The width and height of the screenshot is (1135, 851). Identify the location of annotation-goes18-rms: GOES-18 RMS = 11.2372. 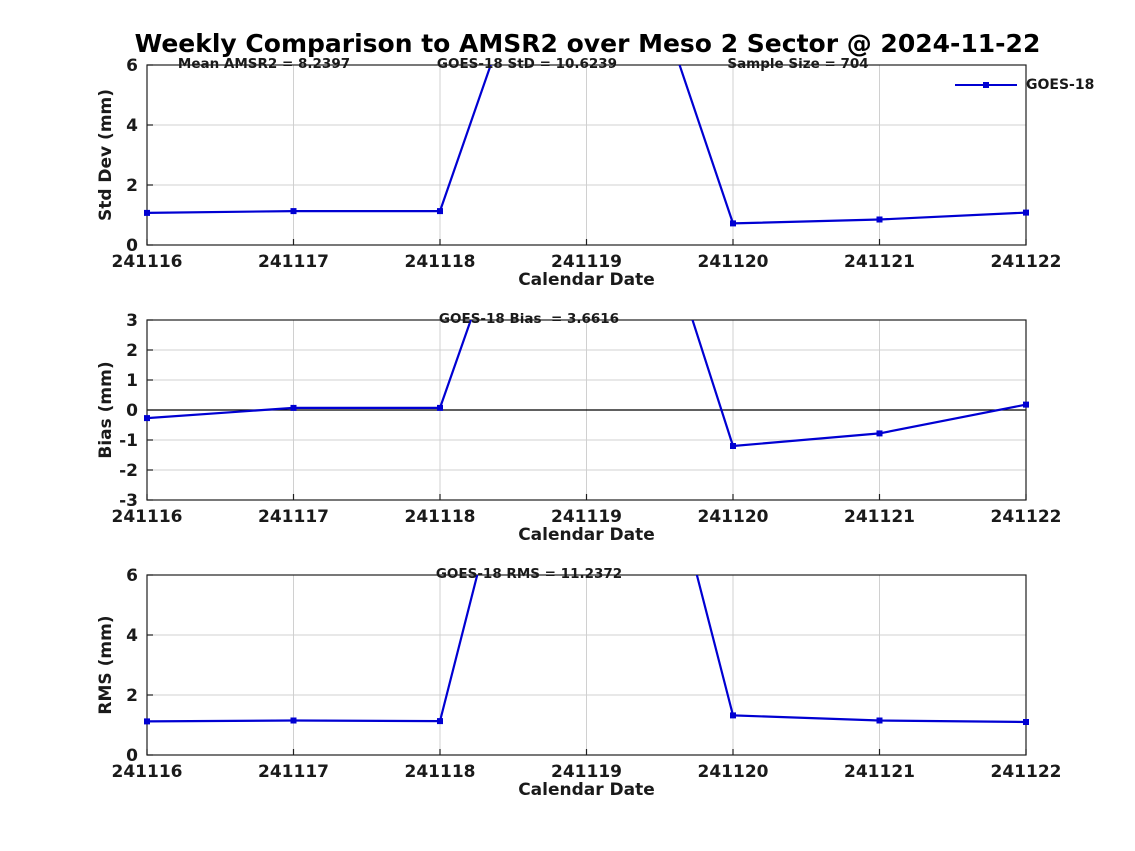
(529, 574).